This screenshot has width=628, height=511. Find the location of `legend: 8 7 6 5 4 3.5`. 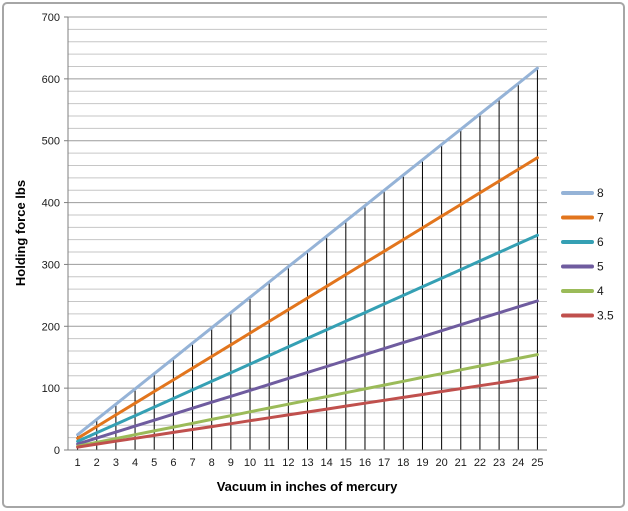

legend: 8 7 6 5 4 3.5 is located at coordinates (587, 254).